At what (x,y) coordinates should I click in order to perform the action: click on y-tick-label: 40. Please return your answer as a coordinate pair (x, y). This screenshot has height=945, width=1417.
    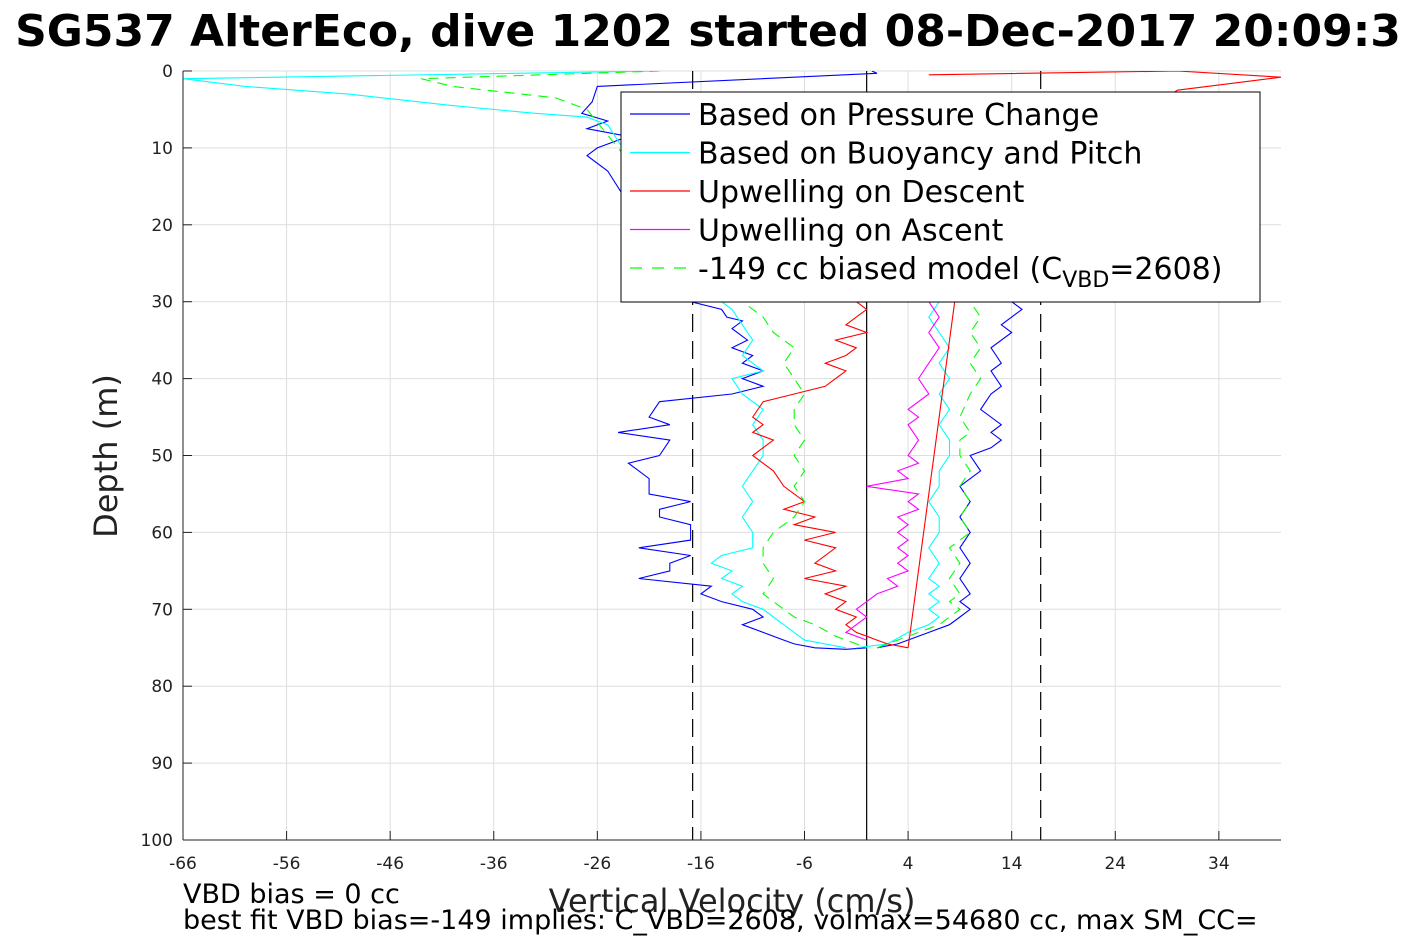
    Looking at the image, I should click on (162, 380).